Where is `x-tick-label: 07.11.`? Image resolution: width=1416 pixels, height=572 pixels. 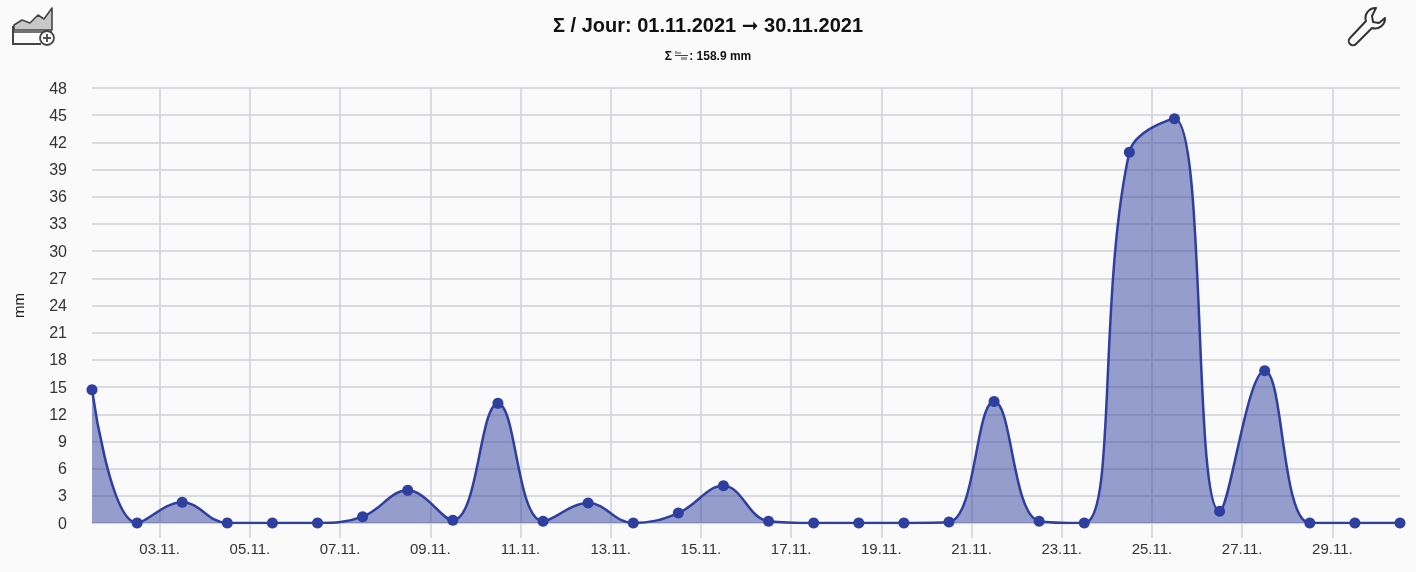 x-tick-label: 07.11. is located at coordinates (340, 548).